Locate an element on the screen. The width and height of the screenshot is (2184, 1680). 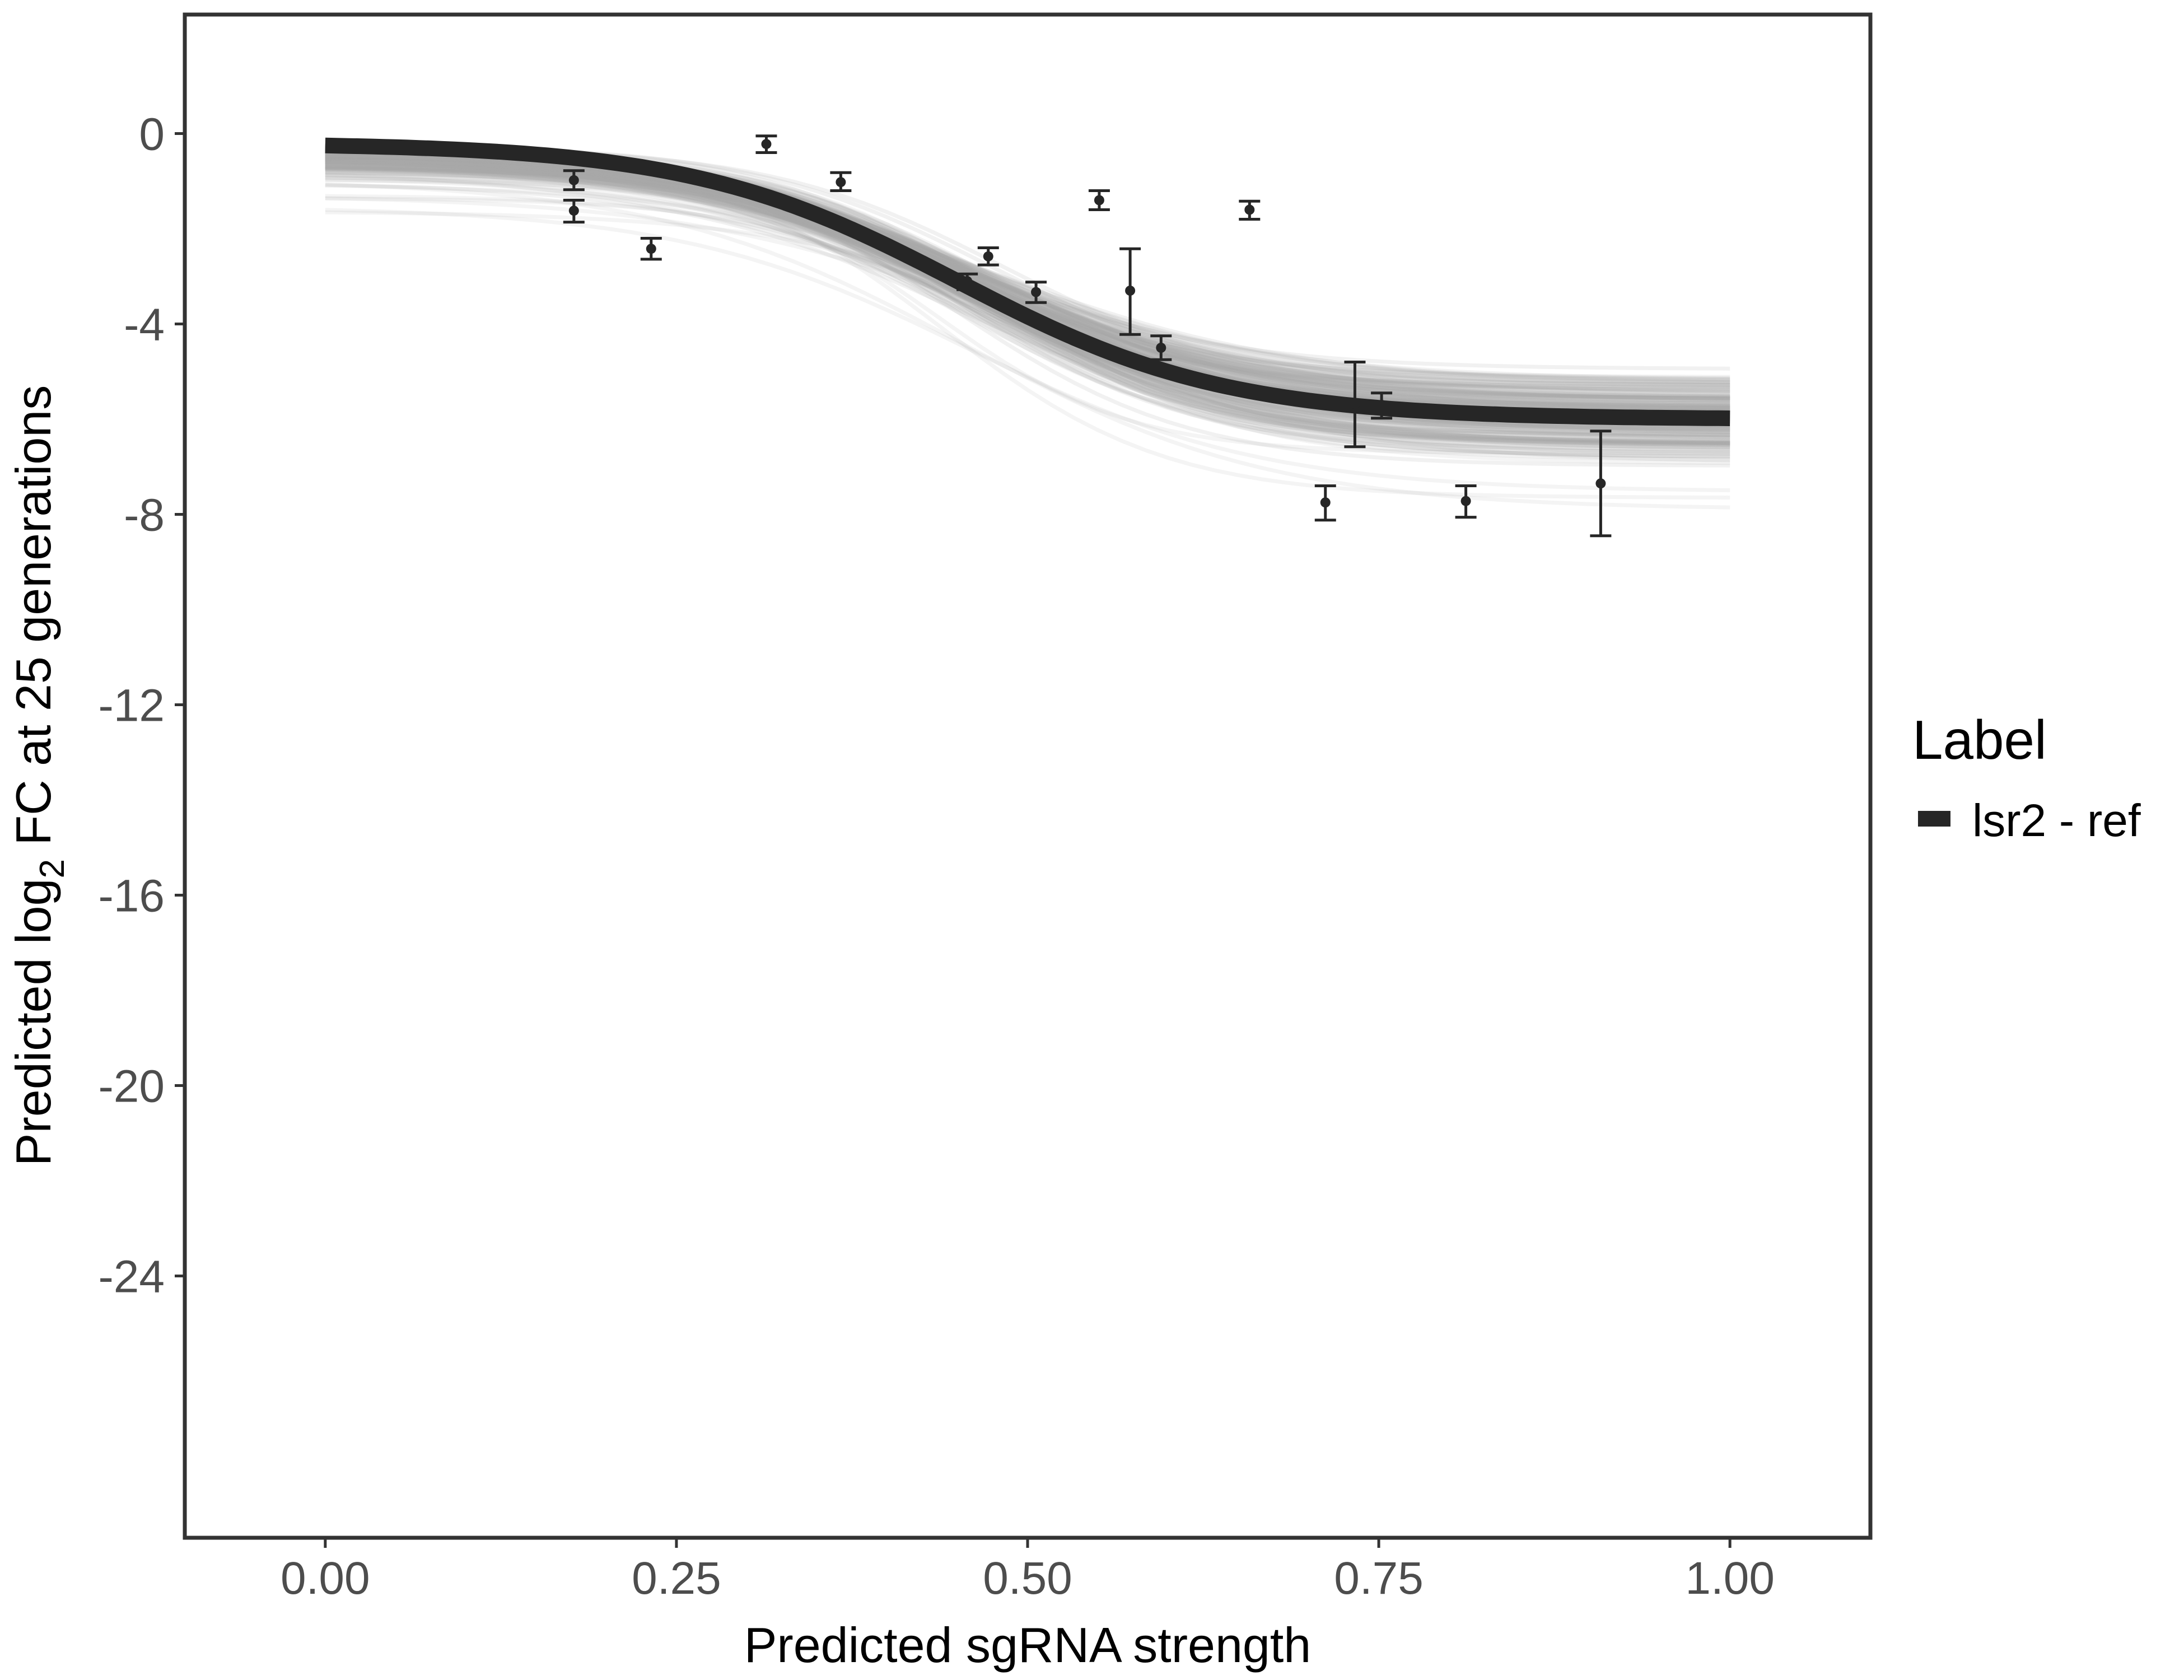
y-axis: 0 -4 -8 -12 -16 -20 -24 is located at coordinates (142, 706).